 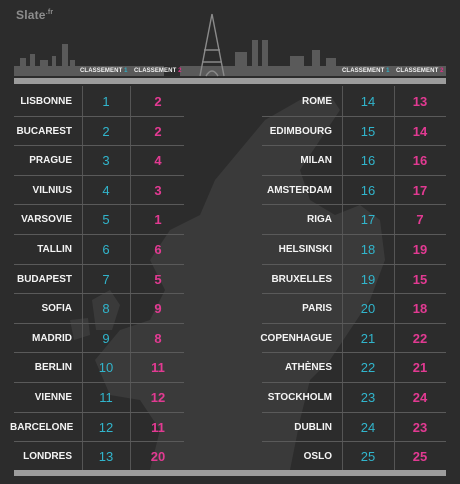 What do you see at coordinates (420, 71) in the screenshot?
I see `header-rank2-right: CLASSEMENT 2` at bounding box center [420, 71].